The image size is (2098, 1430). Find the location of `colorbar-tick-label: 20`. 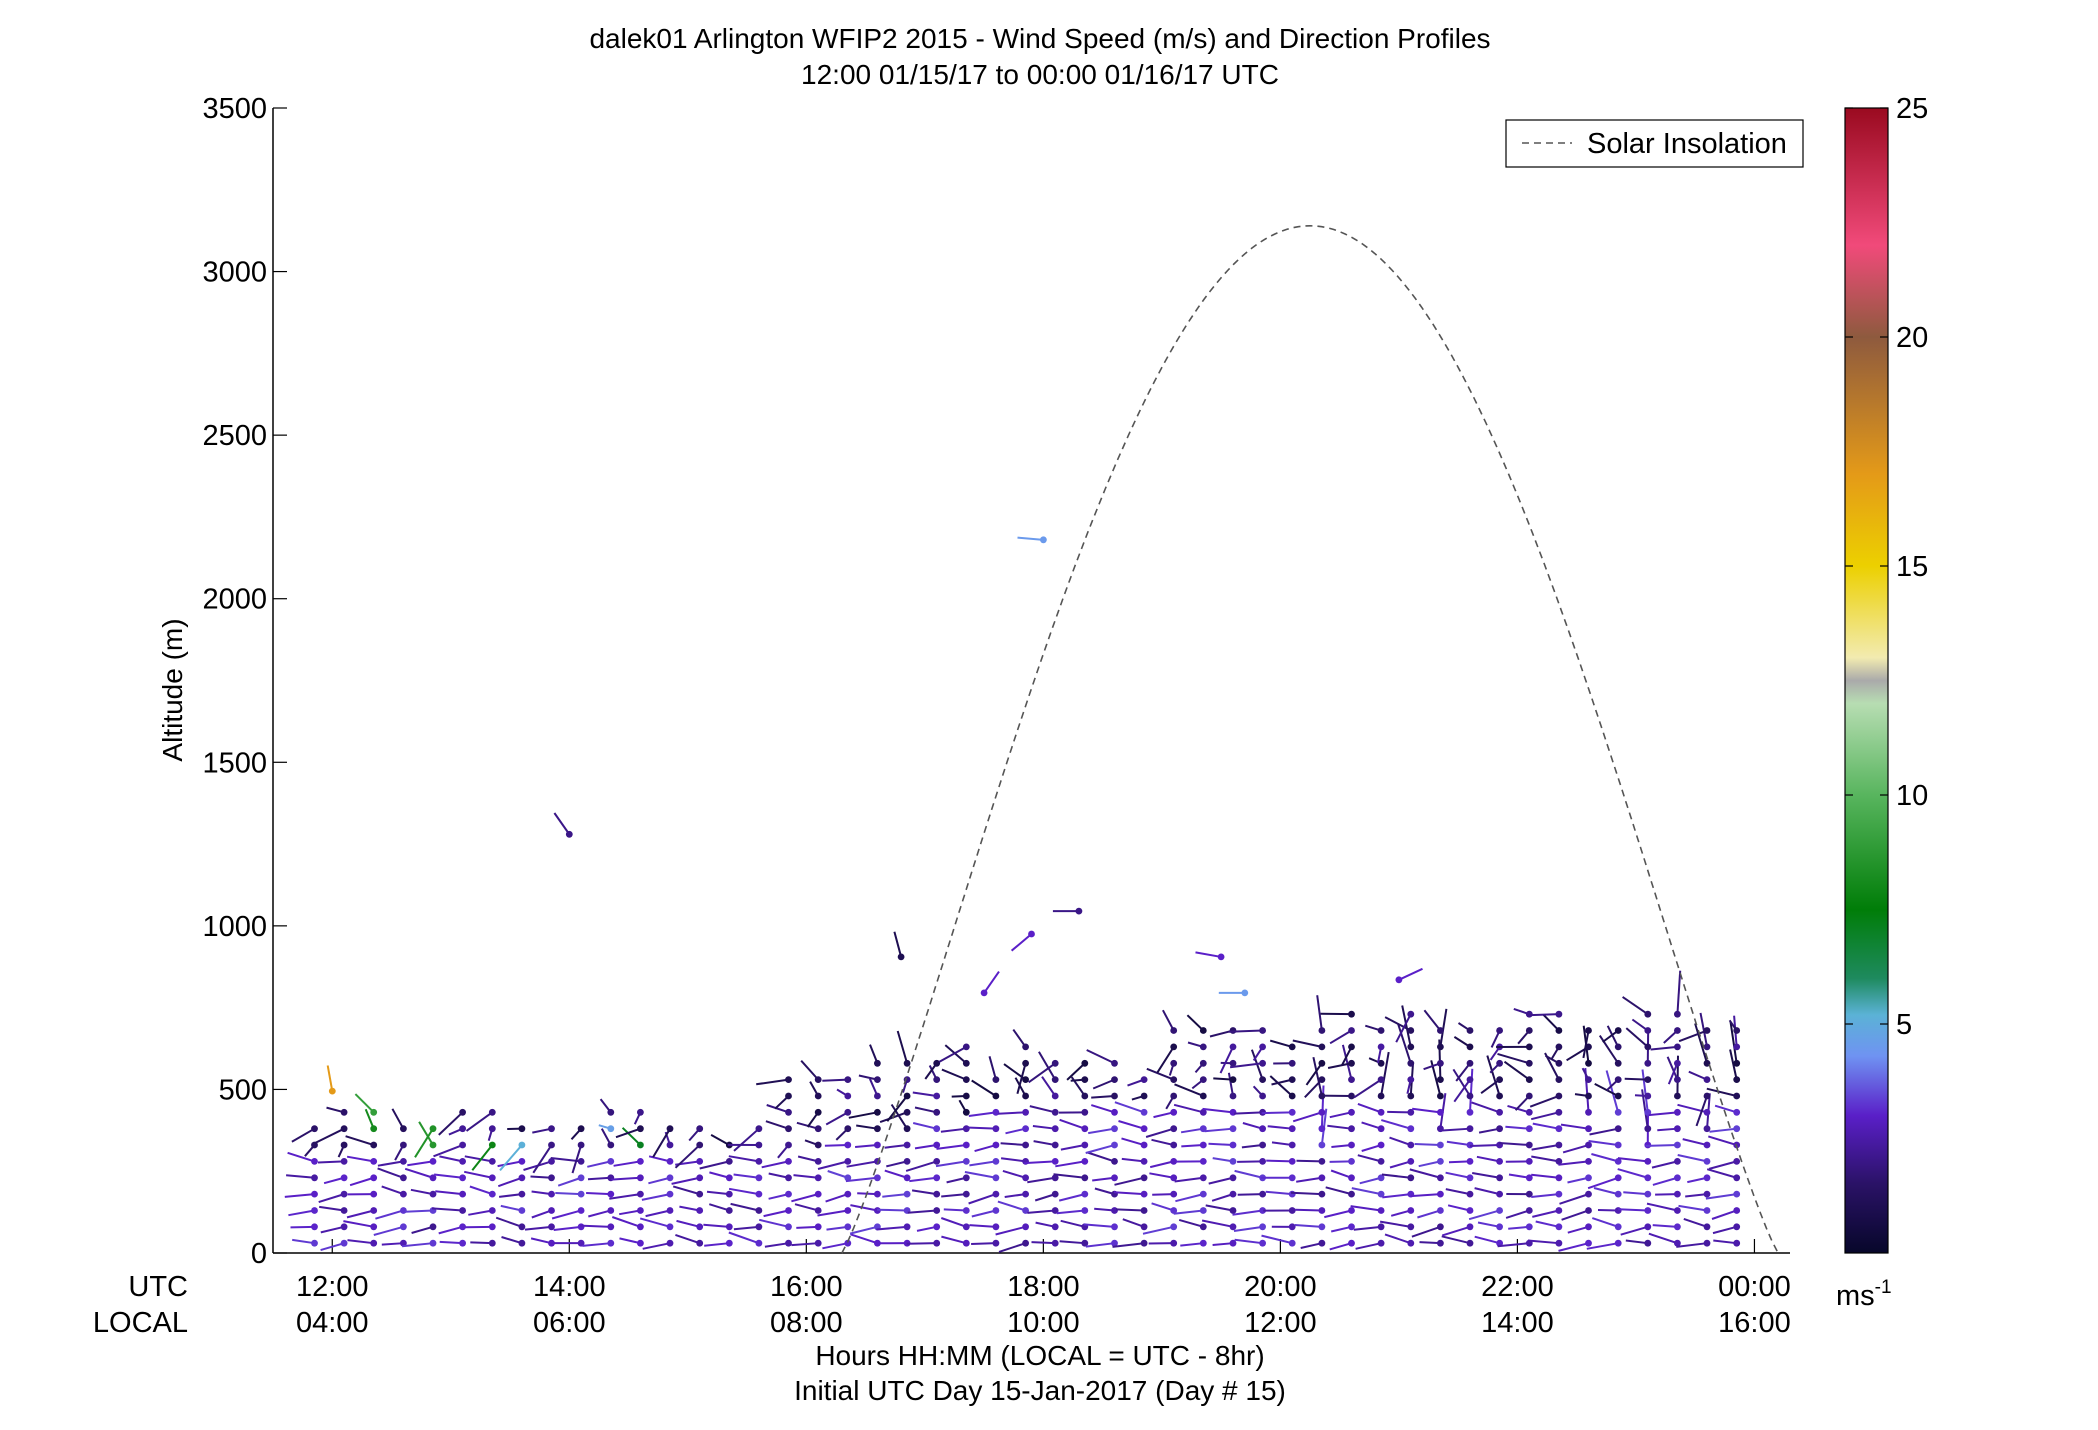

colorbar-tick-label: 20 is located at coordinates (1912, 338).